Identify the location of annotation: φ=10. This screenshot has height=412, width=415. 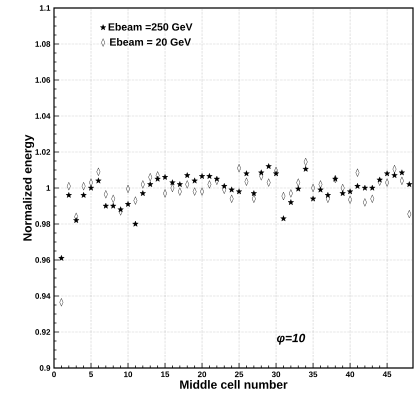
(291, 339).